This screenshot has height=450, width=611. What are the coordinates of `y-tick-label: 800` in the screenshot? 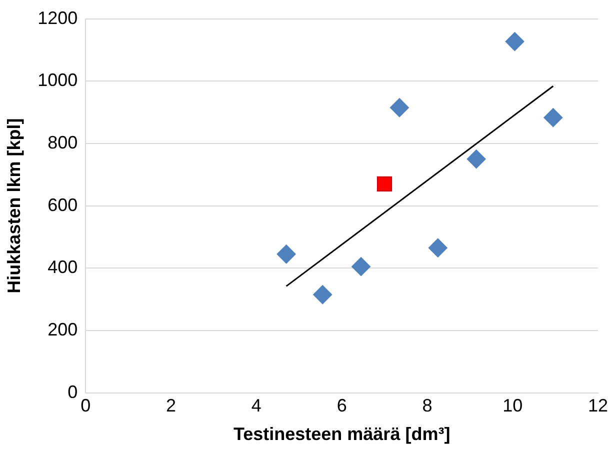 It's located at (63, 142).